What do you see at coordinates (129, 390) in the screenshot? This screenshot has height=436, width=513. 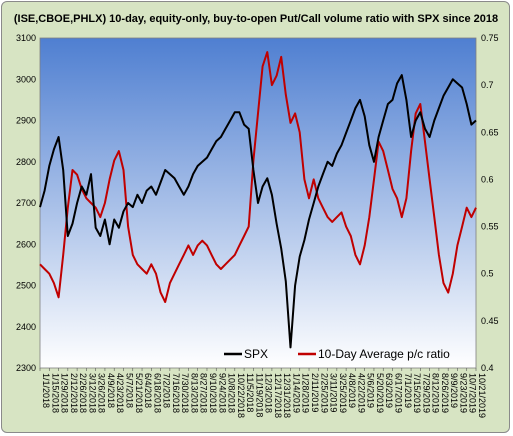 I see `x-tick-label: 5/7/2018` at bounding box center [129, 390].